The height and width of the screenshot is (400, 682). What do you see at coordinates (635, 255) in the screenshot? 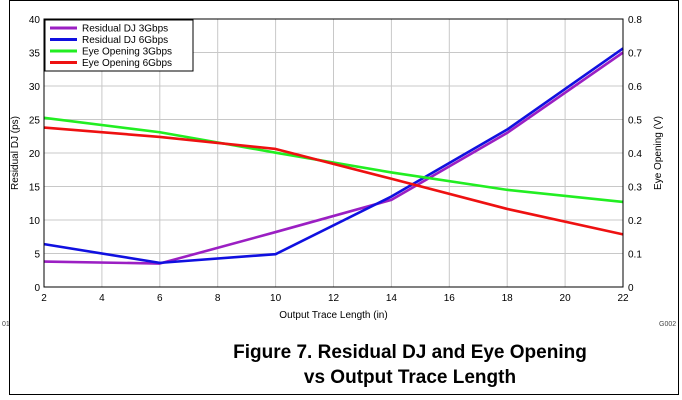
I see `y2-tick-label: 0.1` at bounding box center [635, 255].